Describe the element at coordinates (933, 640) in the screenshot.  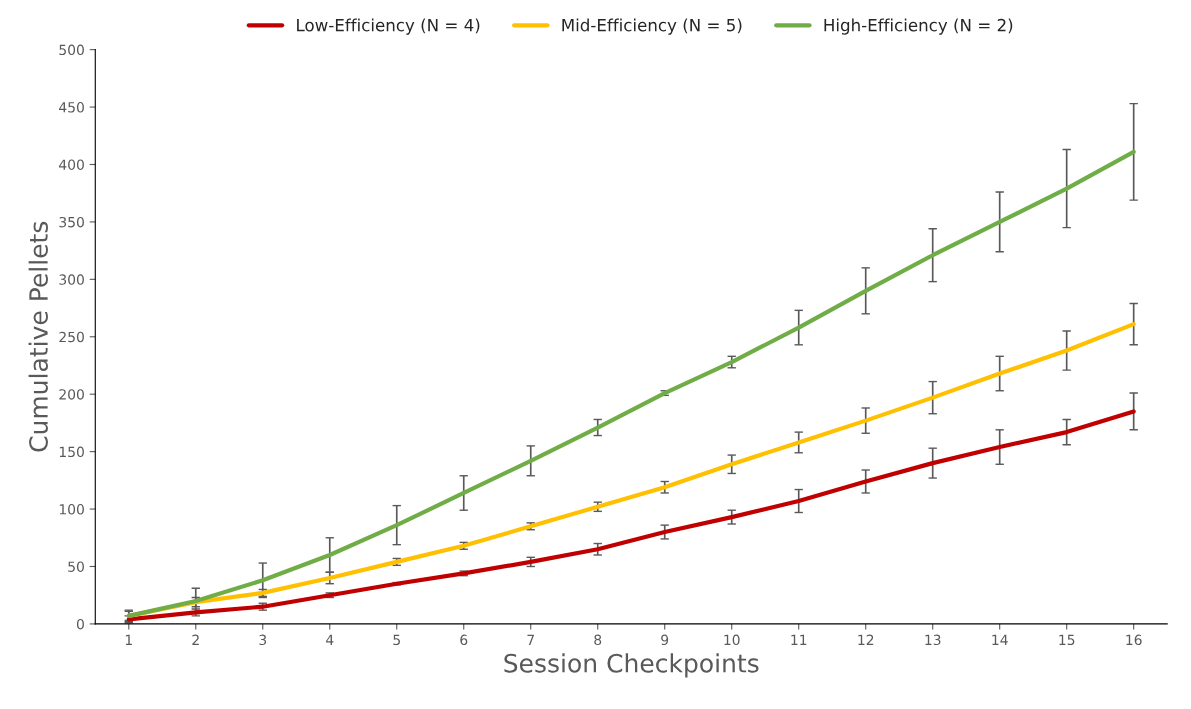
I see `x-tick-label: 13` at that location.